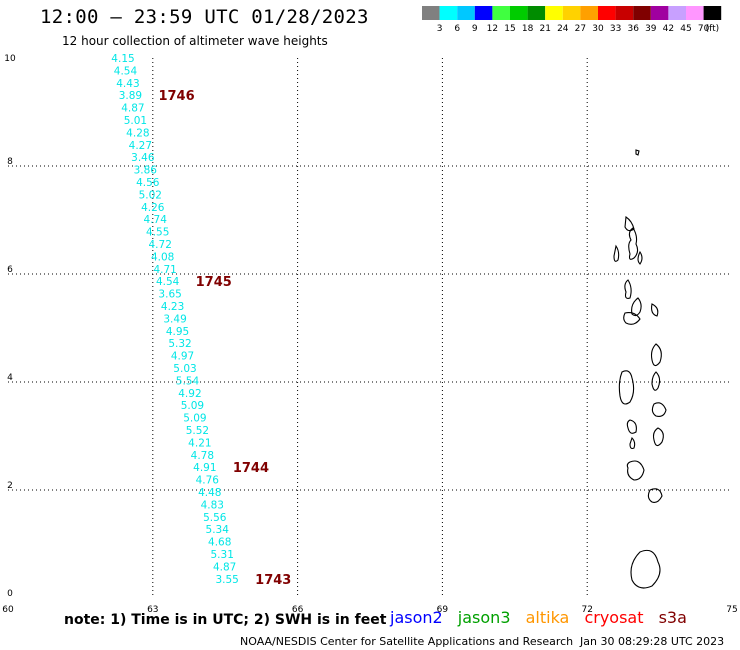 The image size is (740, 650). I want to click on swh-value: 4.48, so click(209, 493).